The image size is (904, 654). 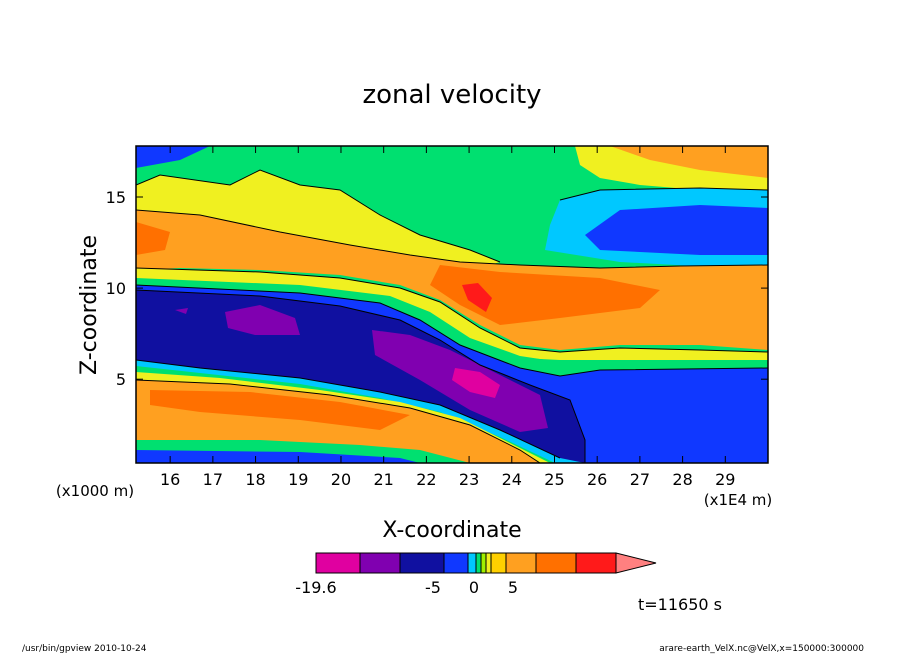 I want to click on colorbar-label-pos5: 5, so click(x=513, y=587).